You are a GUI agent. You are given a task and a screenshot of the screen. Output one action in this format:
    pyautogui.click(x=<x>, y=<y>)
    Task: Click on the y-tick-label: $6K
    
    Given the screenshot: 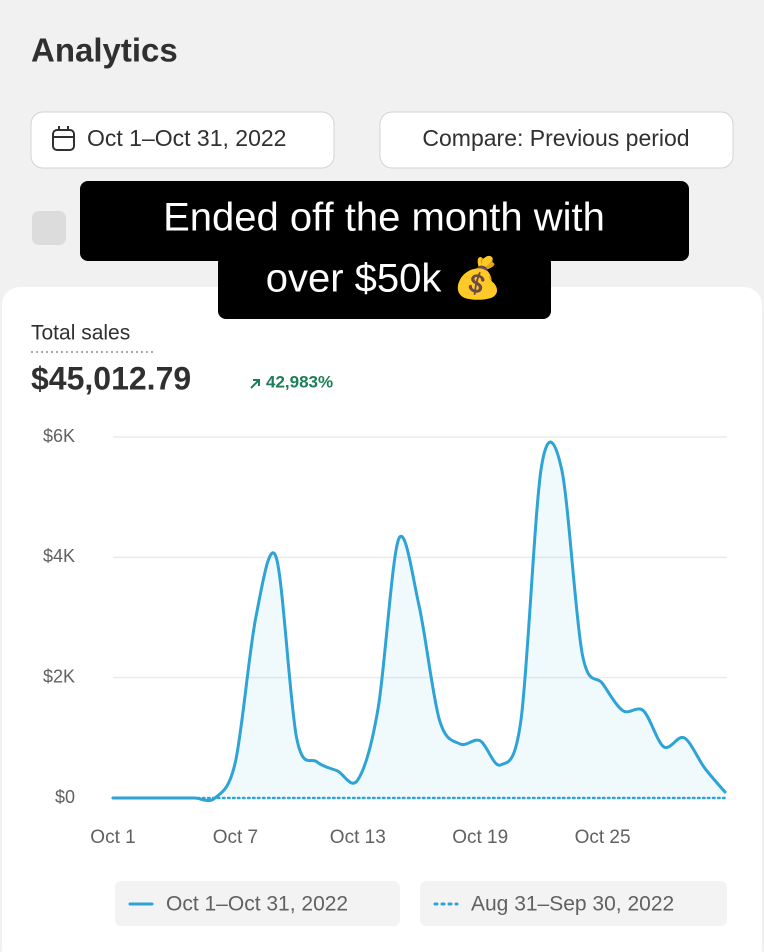 What is the action you would take?
    pyautogui.click(x=59, y=436)
    